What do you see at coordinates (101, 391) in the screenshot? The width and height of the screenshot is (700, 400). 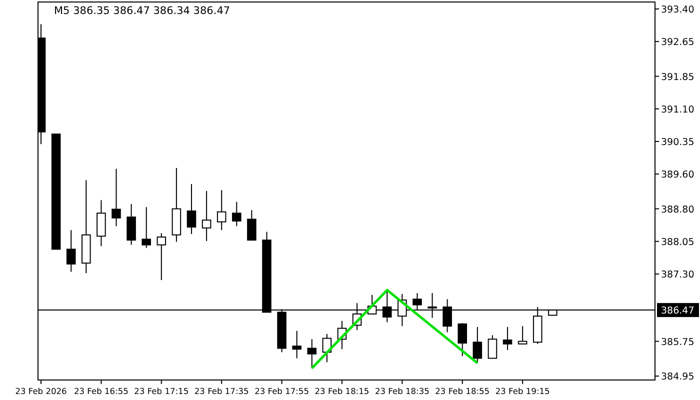 I see `x-tick-label: 23 Feb 16:55` at bounding box center [101, 391].